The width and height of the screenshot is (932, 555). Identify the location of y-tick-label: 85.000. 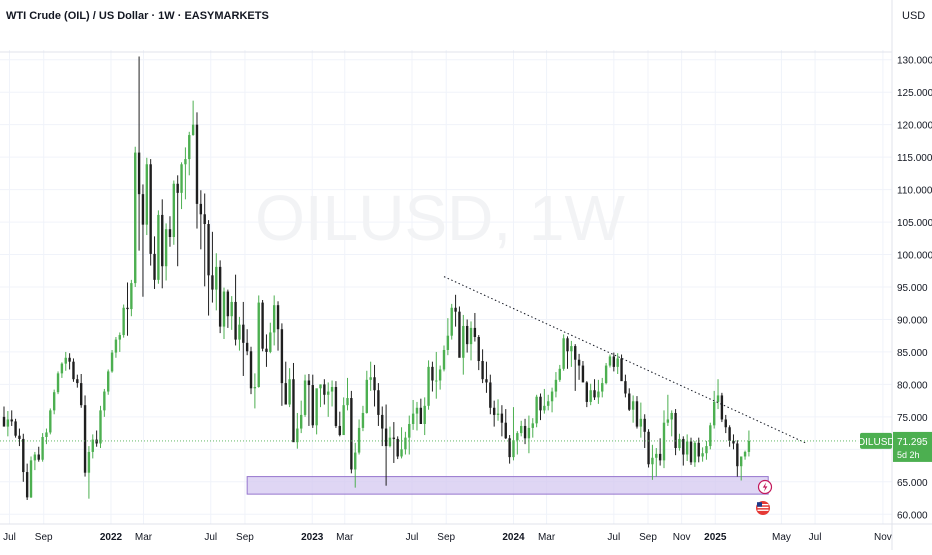
(912, 353).